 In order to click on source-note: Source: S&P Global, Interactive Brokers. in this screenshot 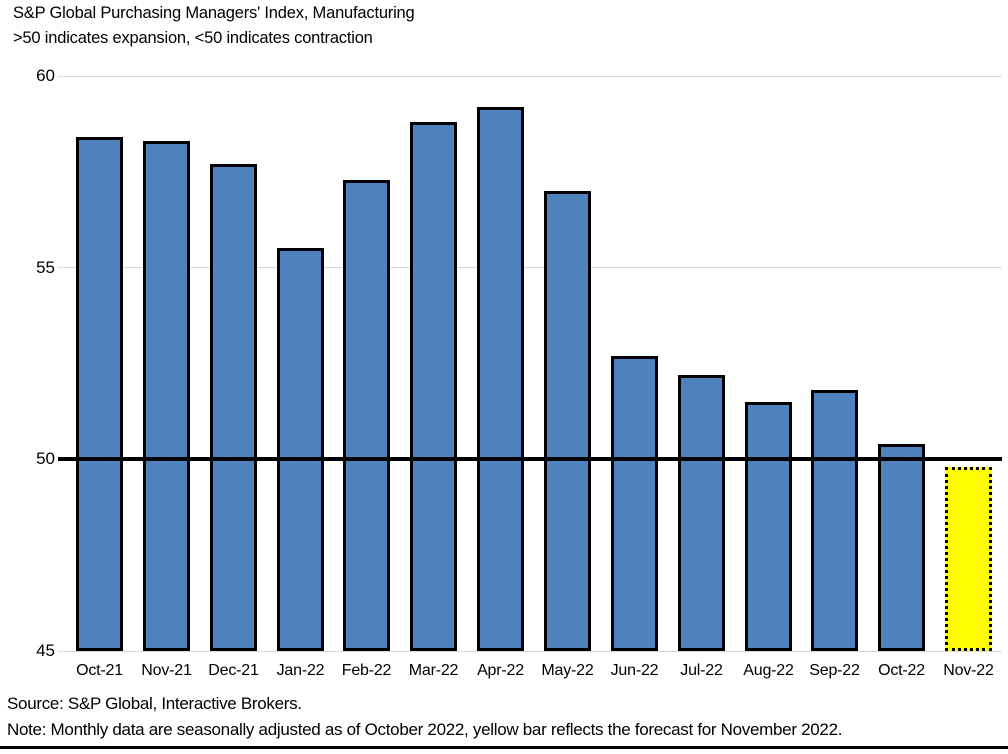, I will do `click(154, 703)`.